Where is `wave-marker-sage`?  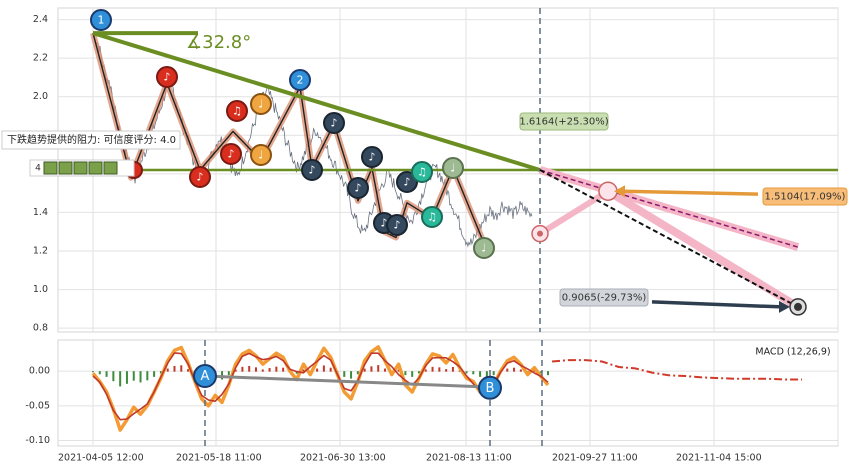 wave-marker-sage is located at coordinates (453, 168).